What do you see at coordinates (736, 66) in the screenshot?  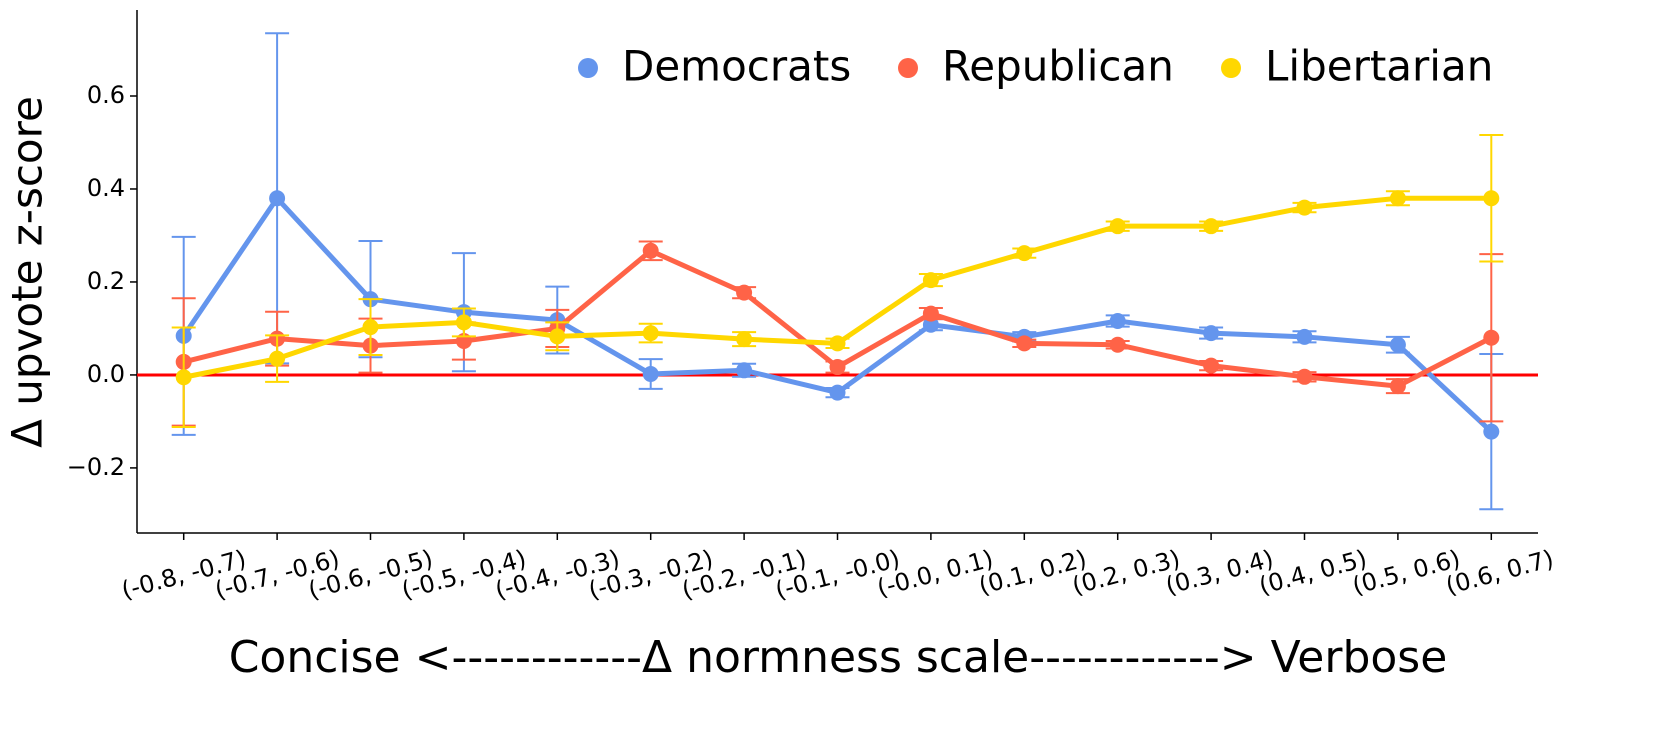 I see `legend-label: Democrats` at bounding box center [736, 66].